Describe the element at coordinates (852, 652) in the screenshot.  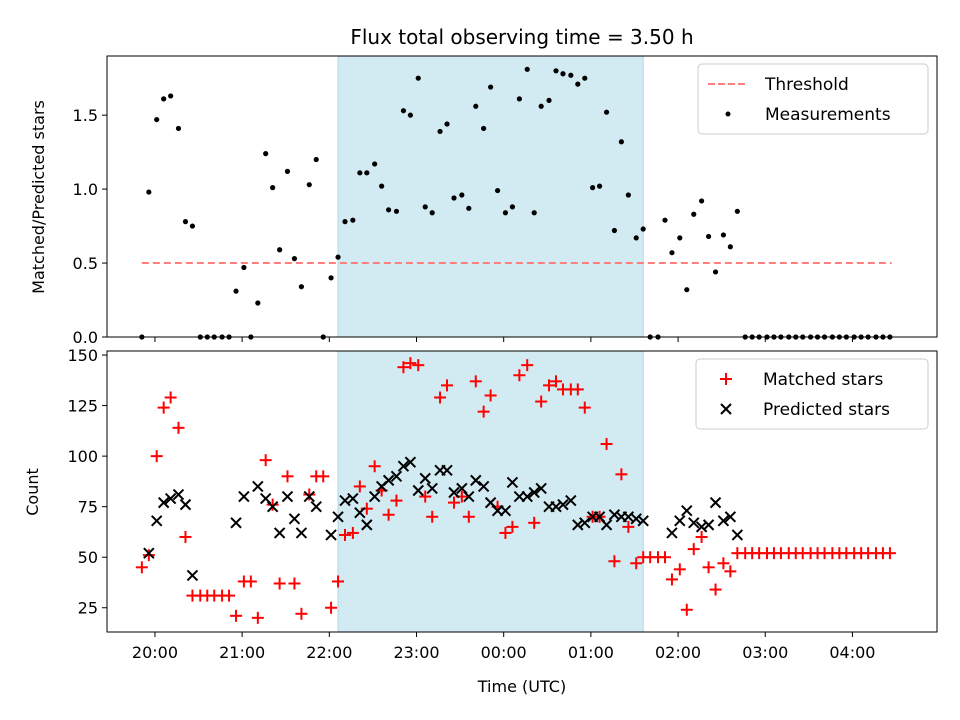
I see `bottom-xtick-label: 04:00` at that location.